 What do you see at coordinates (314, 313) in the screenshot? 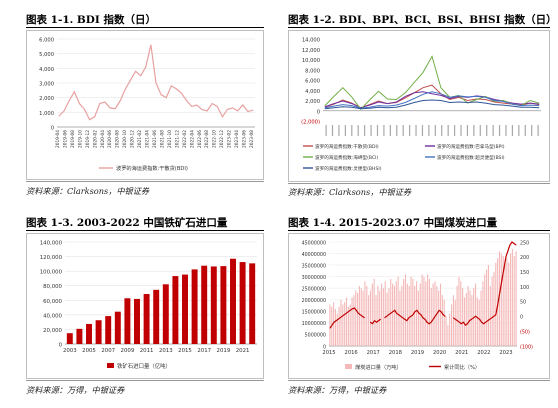
I see `y-tick-label: 15000000` at bounding box center [314, 313].